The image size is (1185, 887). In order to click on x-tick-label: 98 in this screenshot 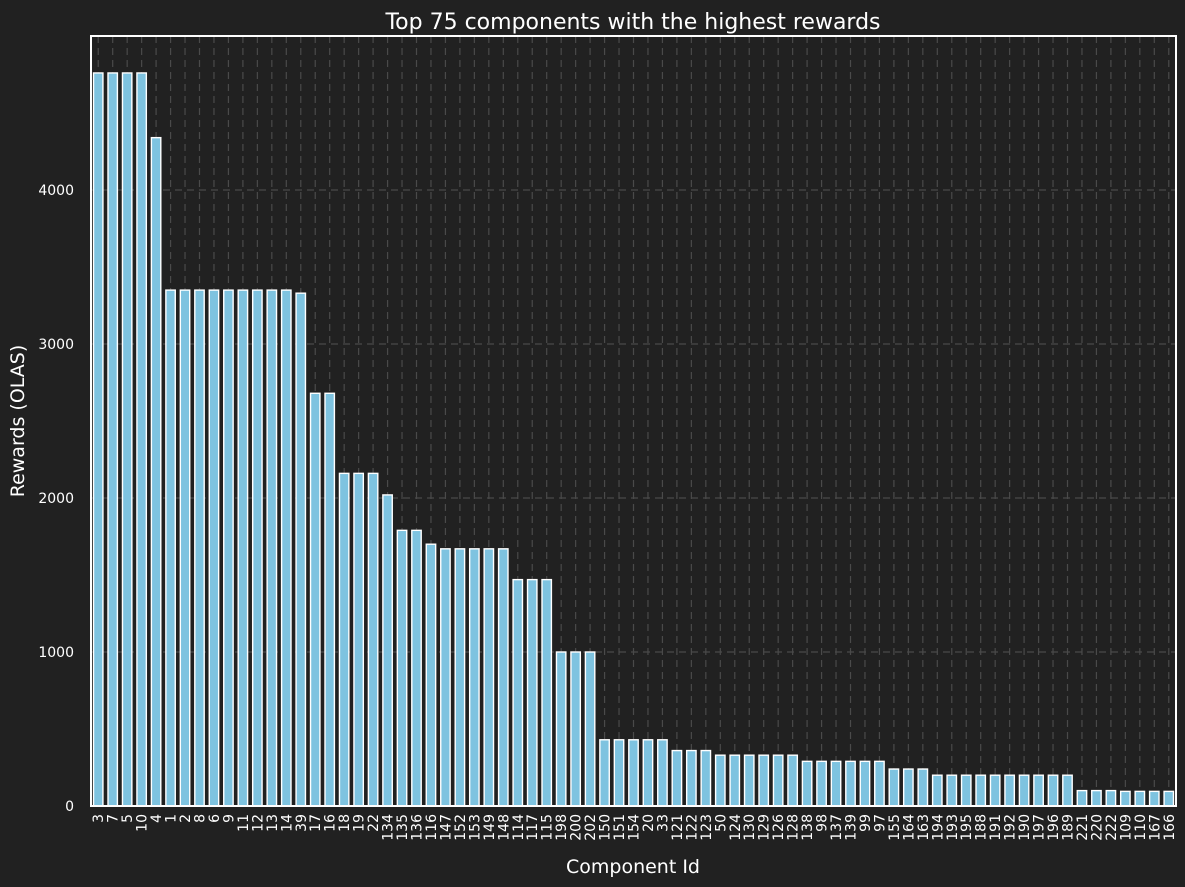, I will do `click(823, 823)`.